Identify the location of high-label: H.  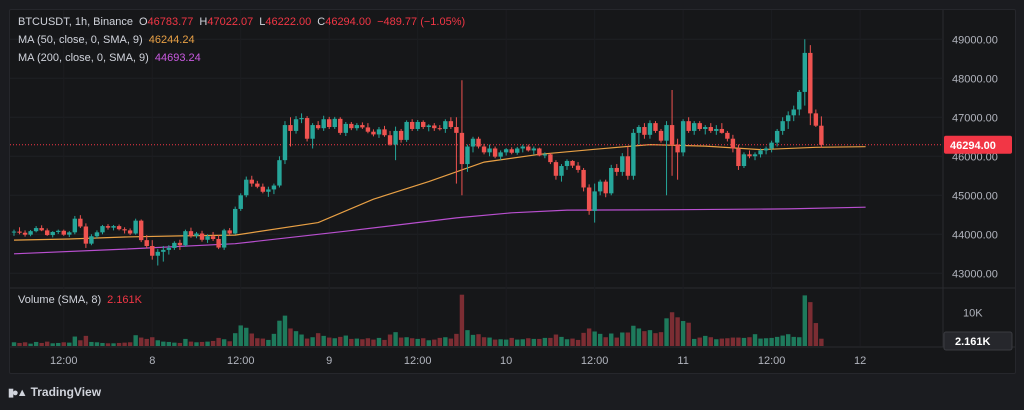
(203, 22).